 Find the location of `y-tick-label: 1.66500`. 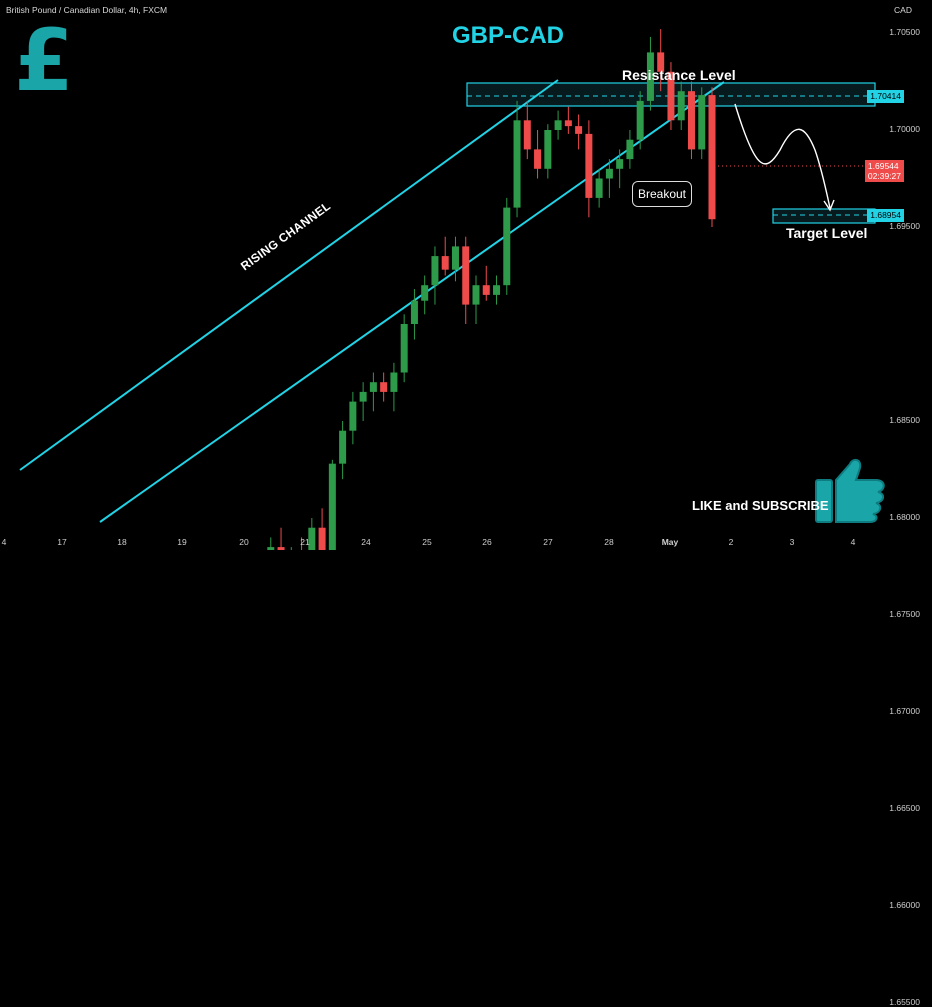

y-tick-label: 1.66500 is located at coordinates (904, 808).